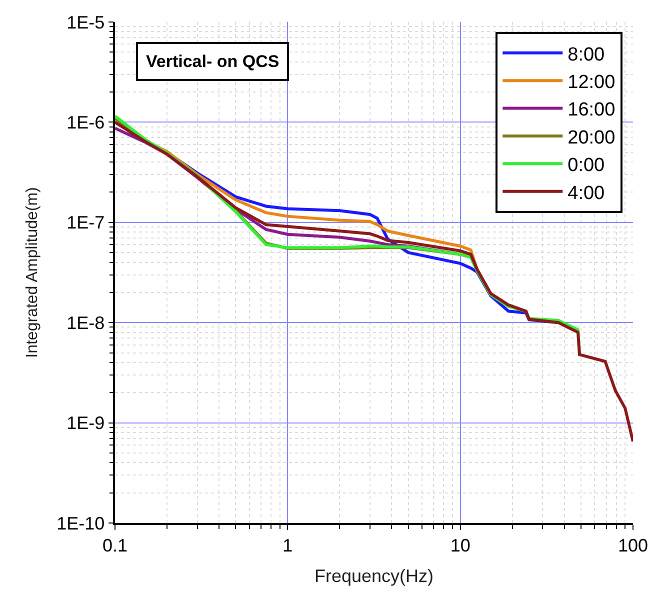  I want to click on legend-label: 4:00, so click(586, 193).